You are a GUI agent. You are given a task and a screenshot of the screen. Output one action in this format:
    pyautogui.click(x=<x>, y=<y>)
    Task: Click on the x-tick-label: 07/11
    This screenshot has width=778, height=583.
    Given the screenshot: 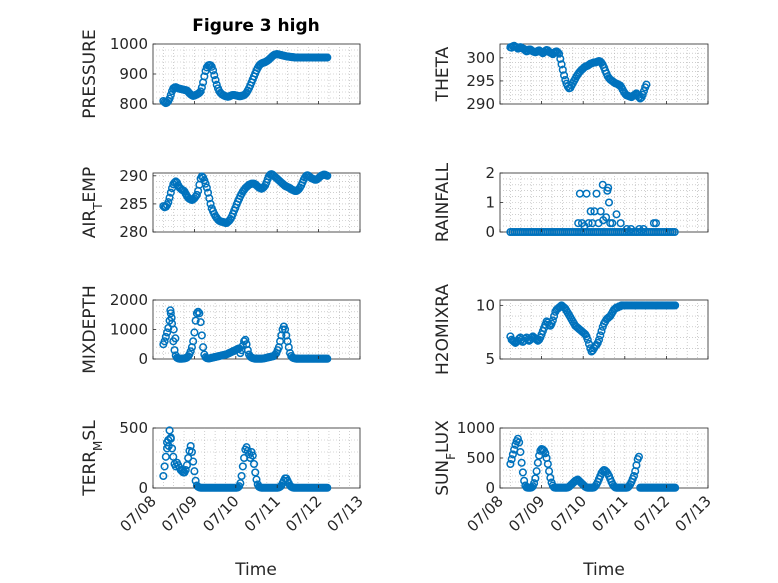 What is the action you would take?
    pyautogui.click(x=262, y=513)
    